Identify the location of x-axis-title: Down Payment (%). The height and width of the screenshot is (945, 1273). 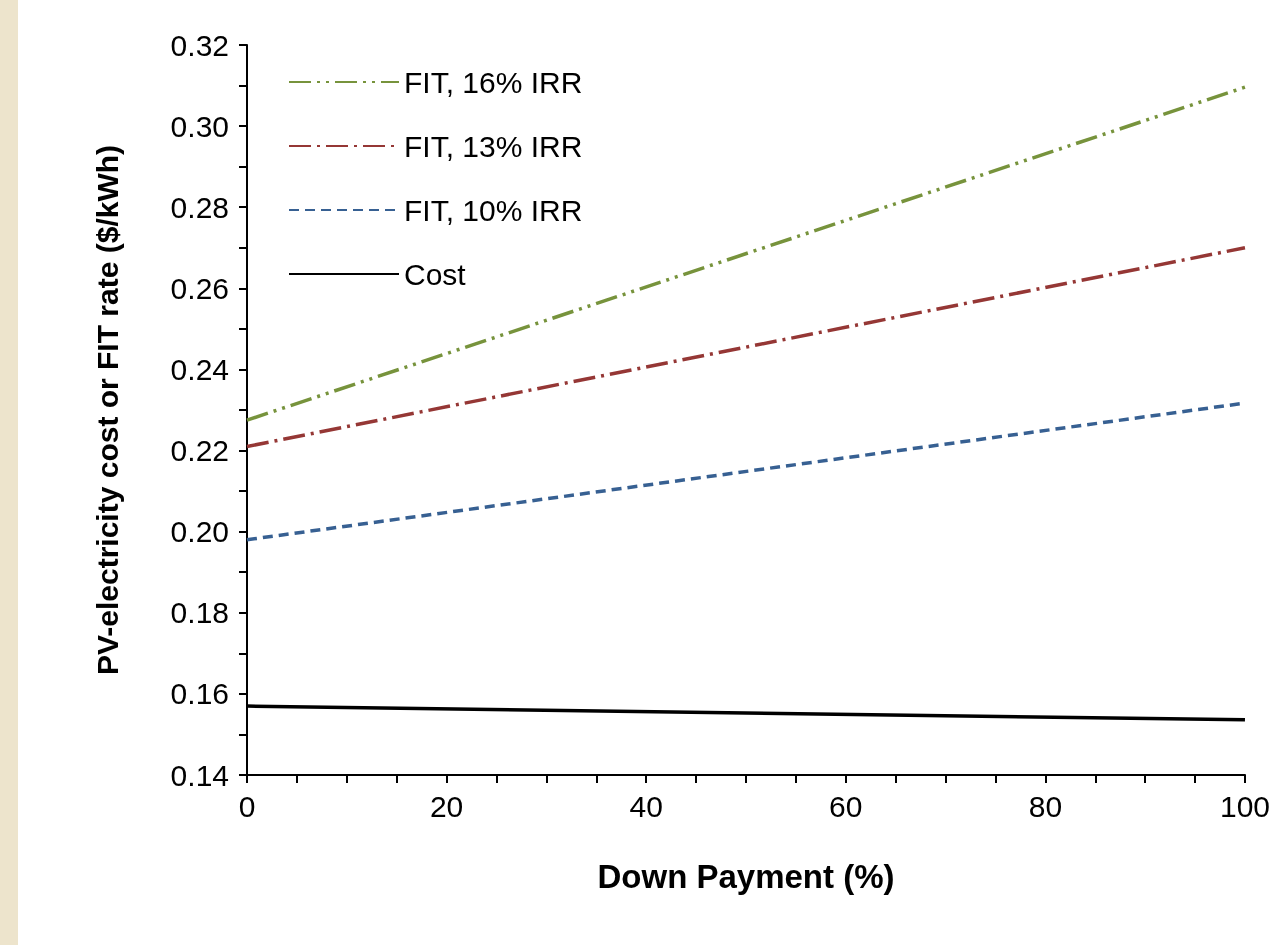
(746, 876).